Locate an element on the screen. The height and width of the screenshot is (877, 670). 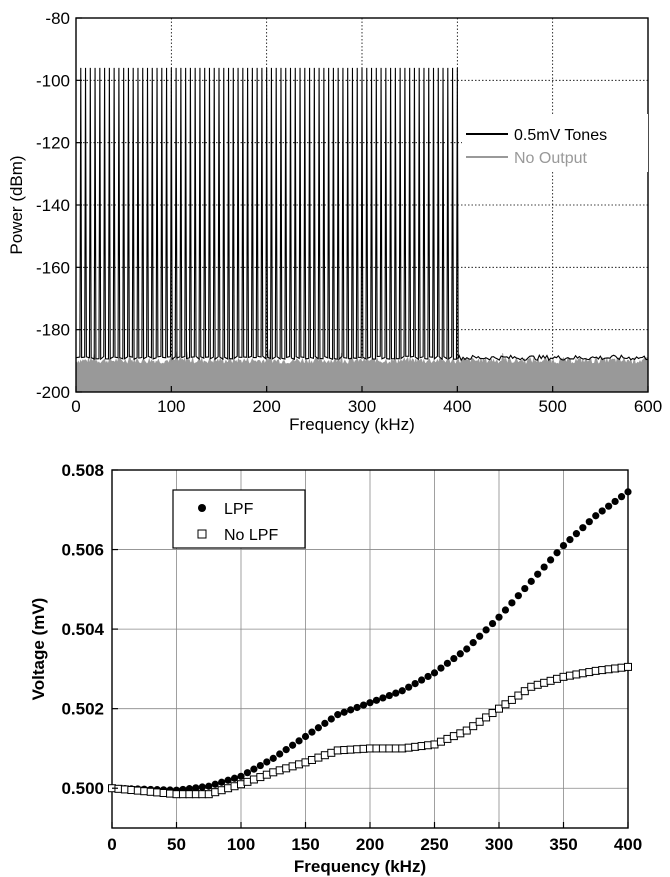
legend-box is located at coordinates (555, 143).